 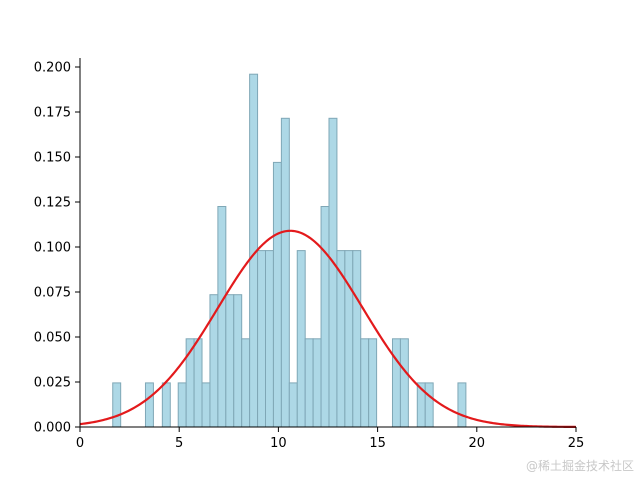 I want to click on y-tick-label: 0.125, so click(x=52, y=203).